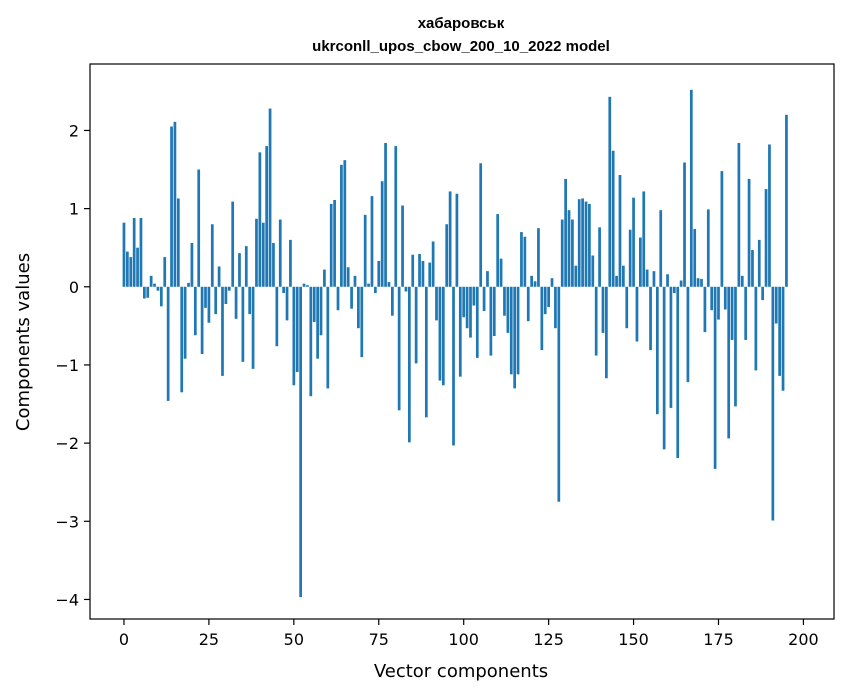 Image resolution: width=847 pixels, height=696 pixels. What do you see at coordinates (379, 639) in the screenshot?
I see `x-tick-label: 75` at bounding box center [379, 639].